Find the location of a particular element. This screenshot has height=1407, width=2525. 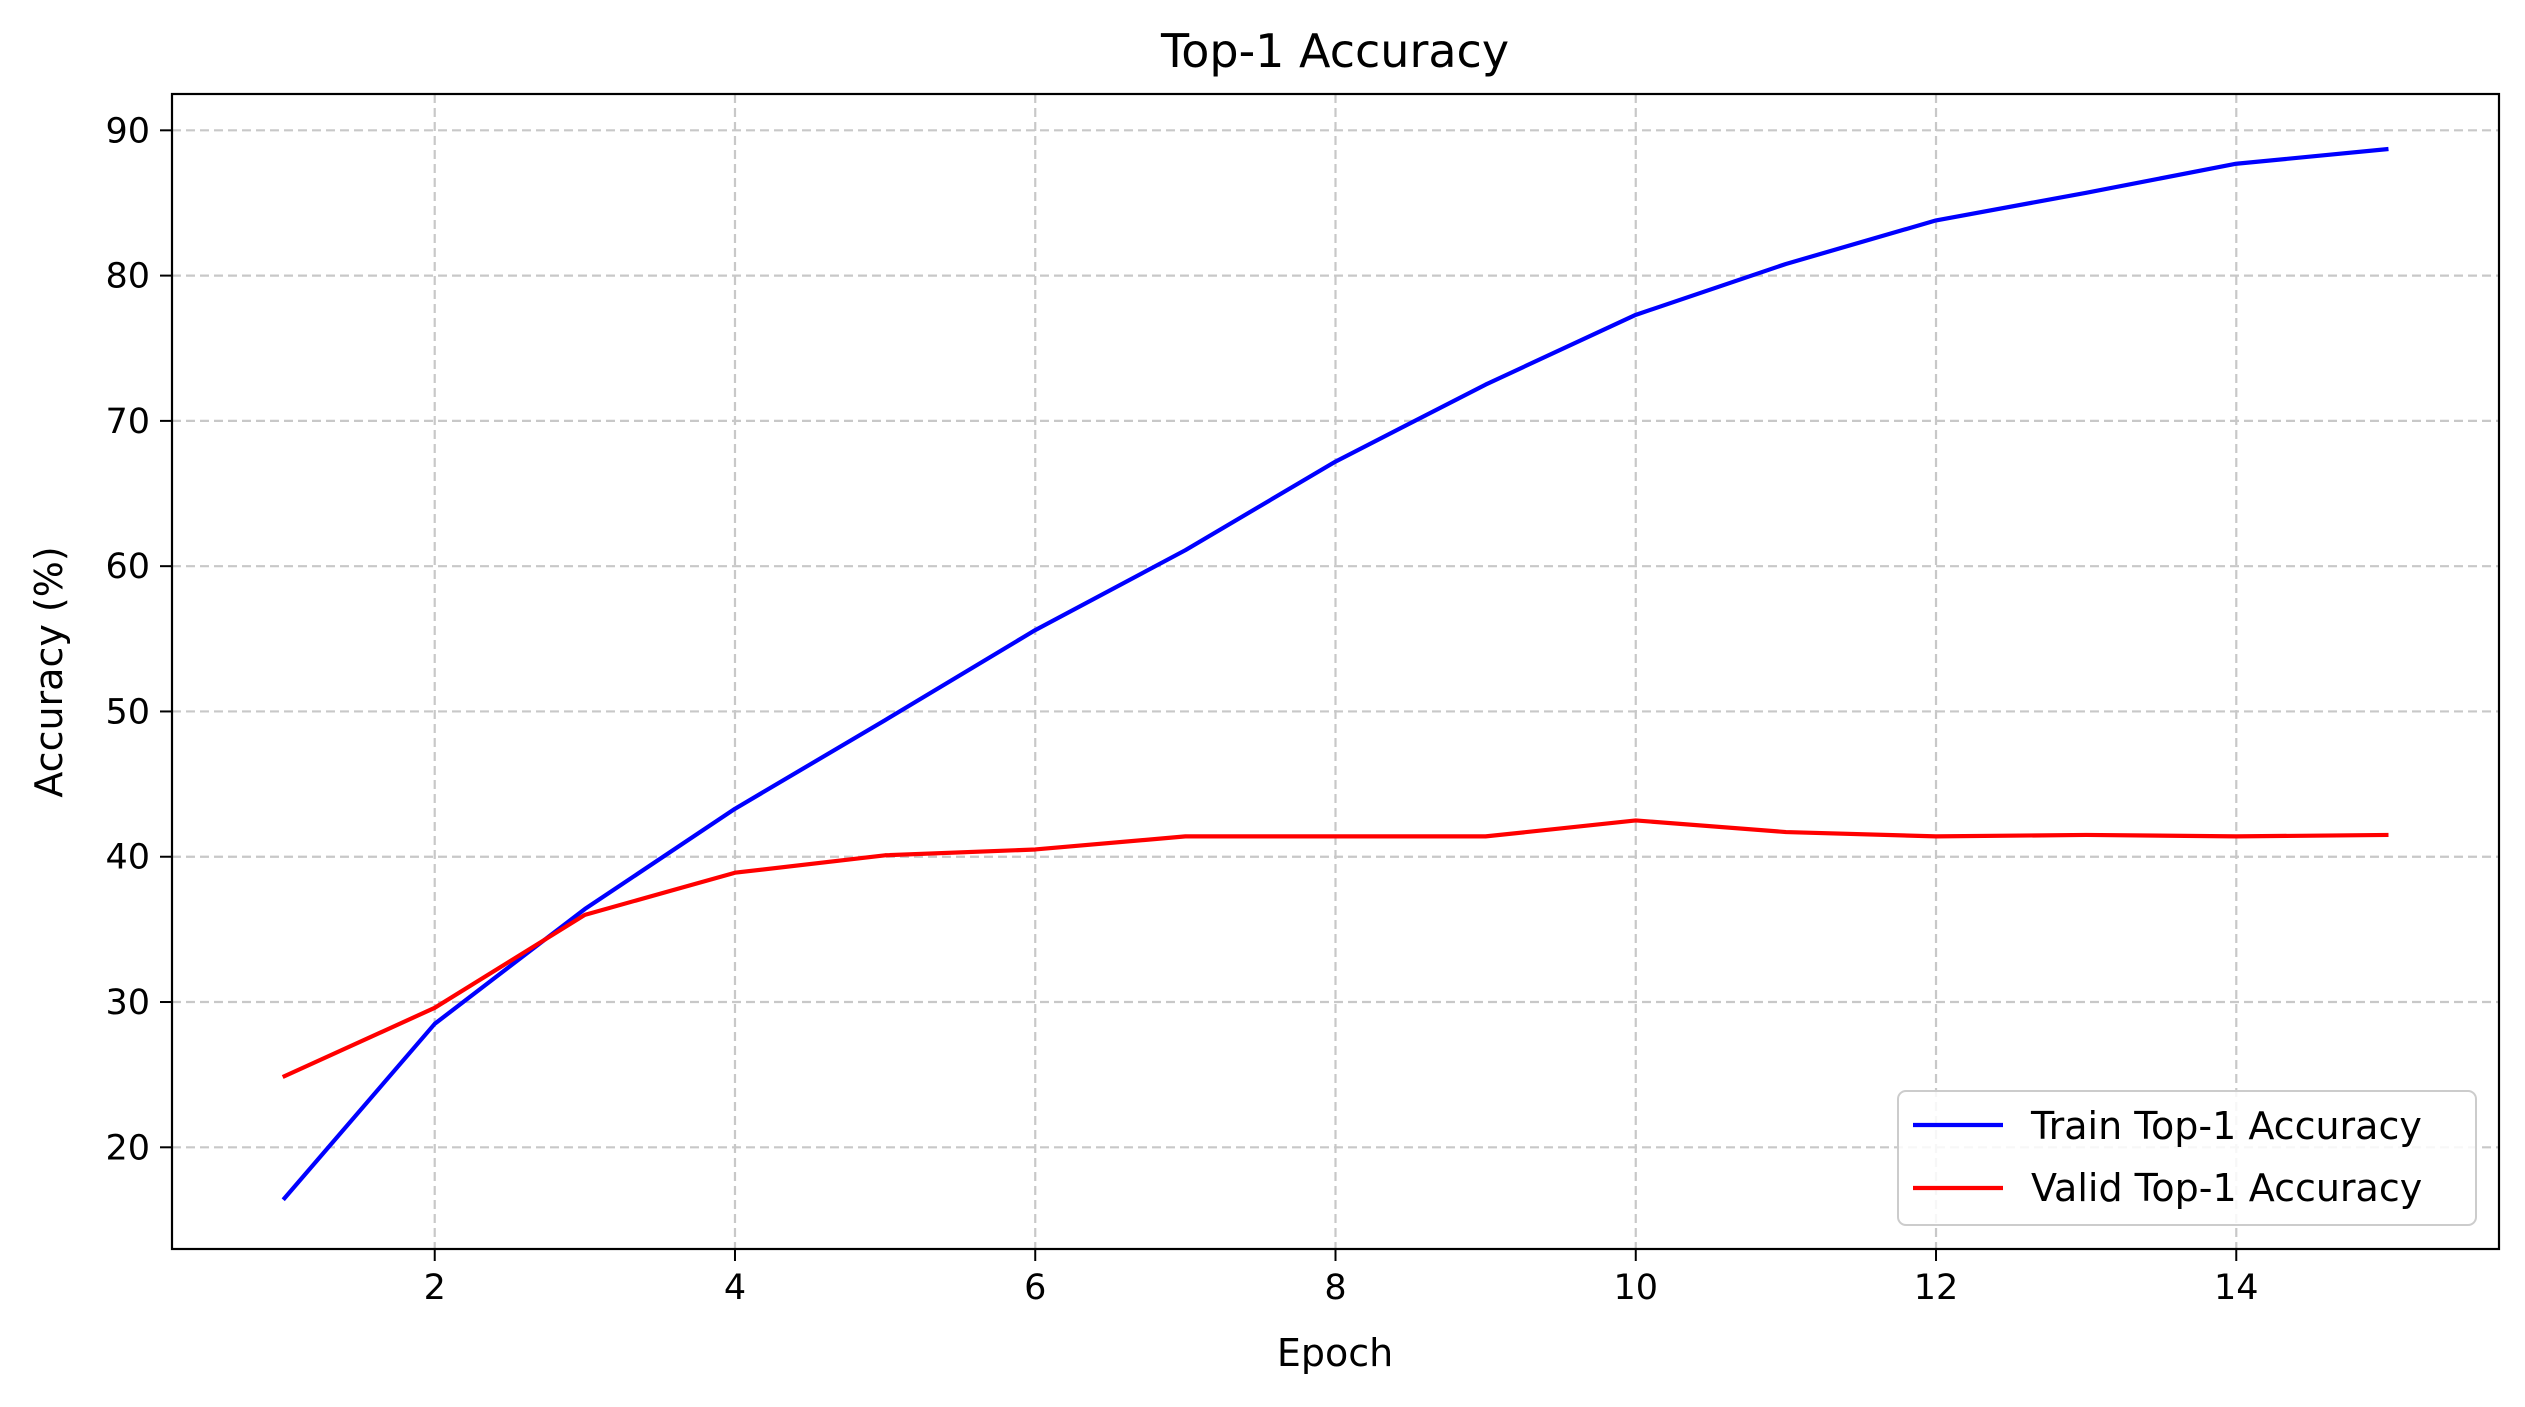

chart-title: Top-1 Accuracy is located at coordinates (1334, 51).